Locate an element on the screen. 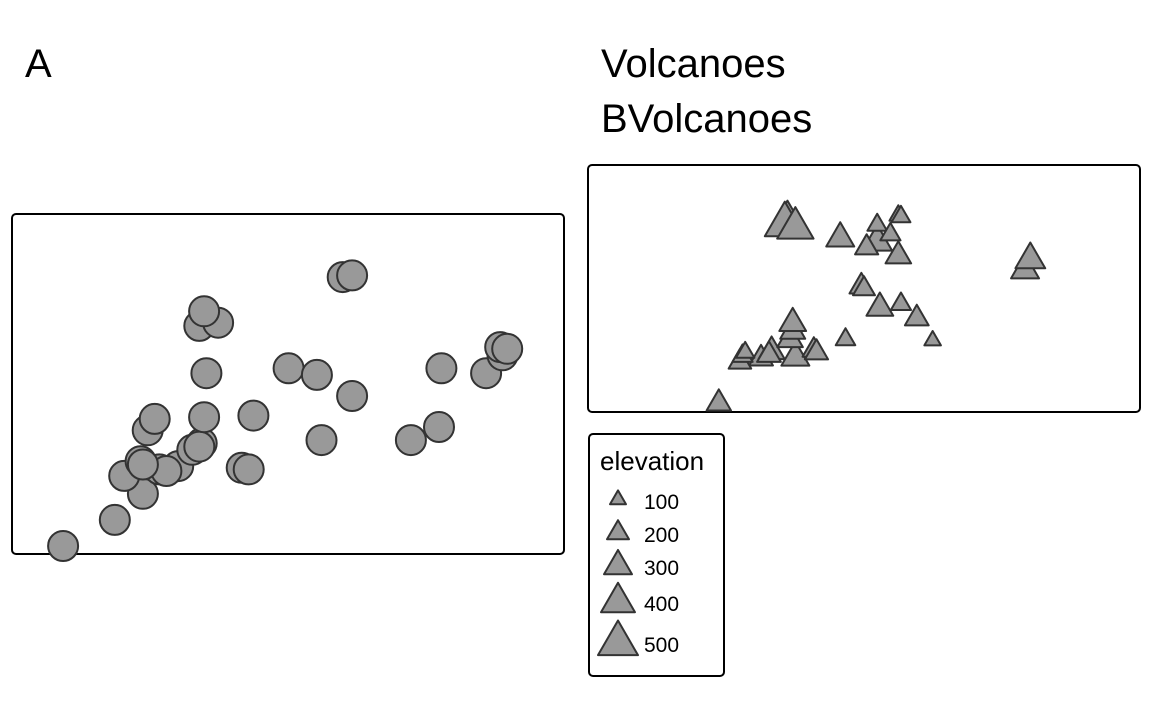 The width and height of the screenshot is (1152, 711). legend-label: 500 is located at coordinates (661, 645).